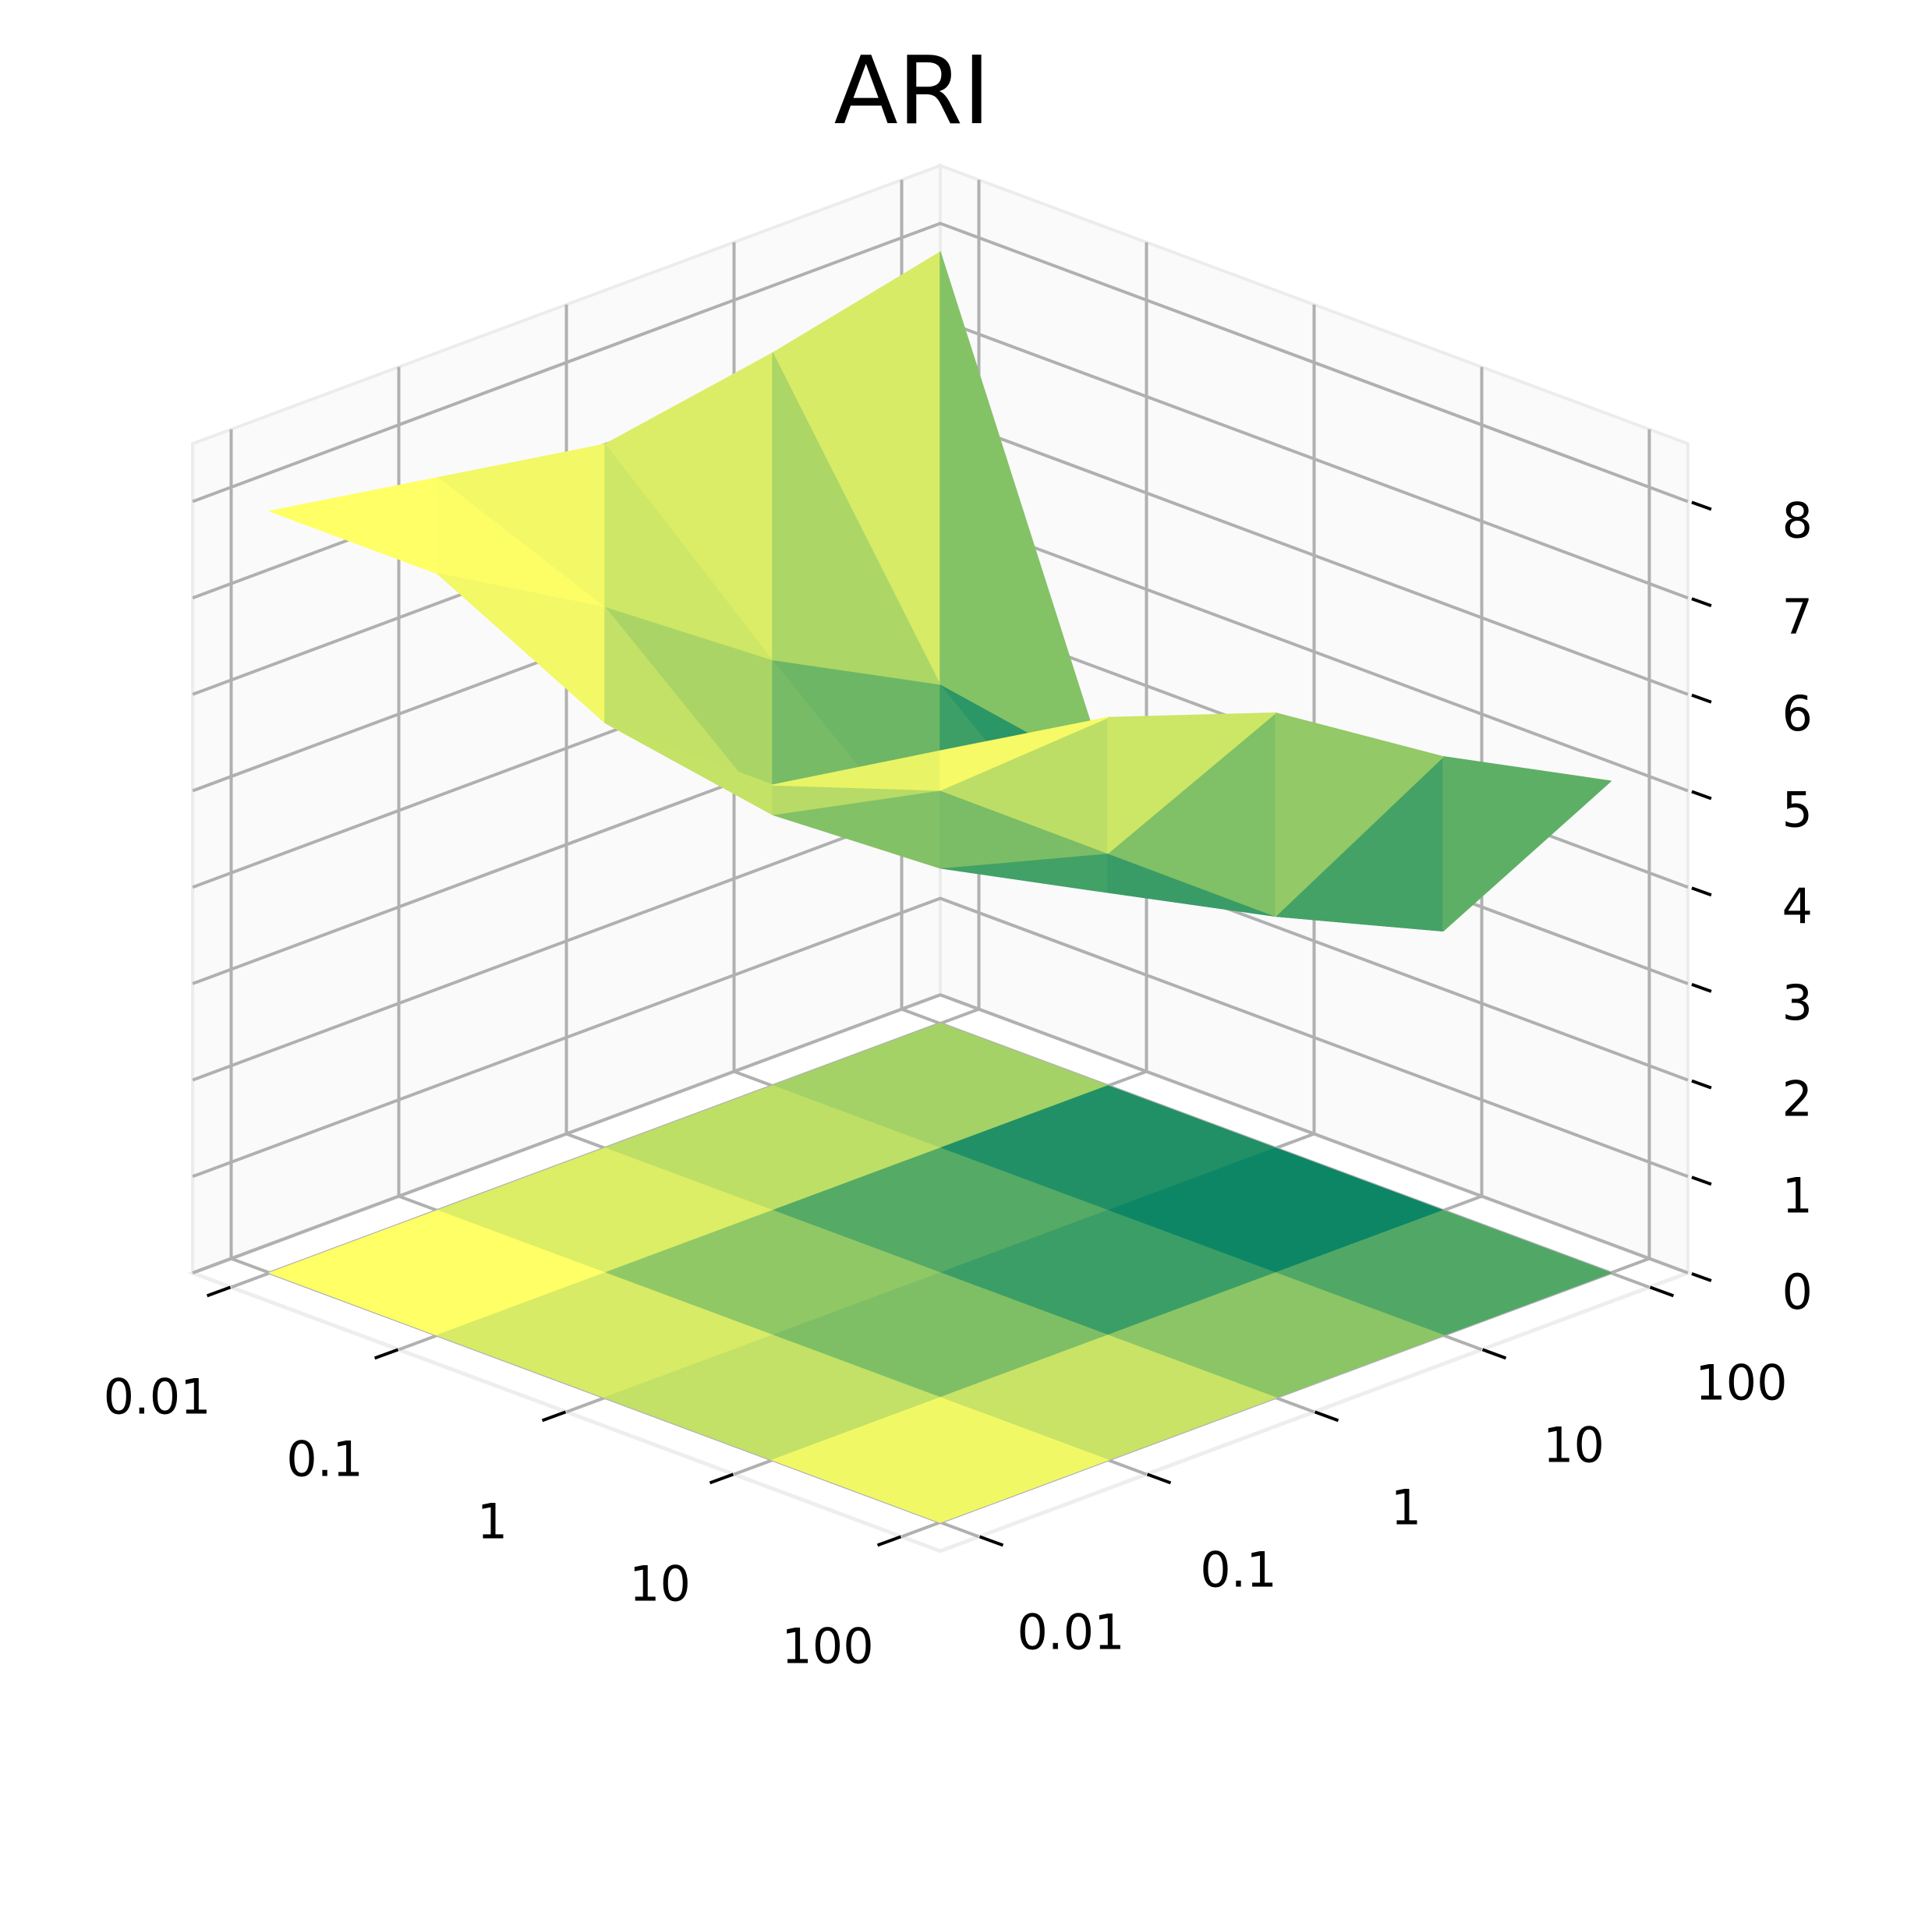 Image resolution: width=1932 pixels, height=1923 pixels. Describe the element at coordinates (912, 91) in the screenshot. I see `chart-title: ARI` at that location.